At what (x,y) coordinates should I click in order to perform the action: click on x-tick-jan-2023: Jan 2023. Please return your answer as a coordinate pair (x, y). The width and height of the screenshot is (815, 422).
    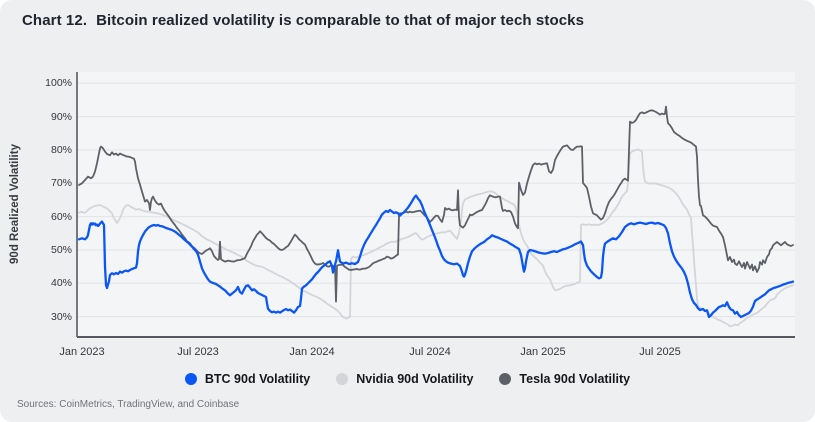
    Looking at the image, I should click on (82, 352).